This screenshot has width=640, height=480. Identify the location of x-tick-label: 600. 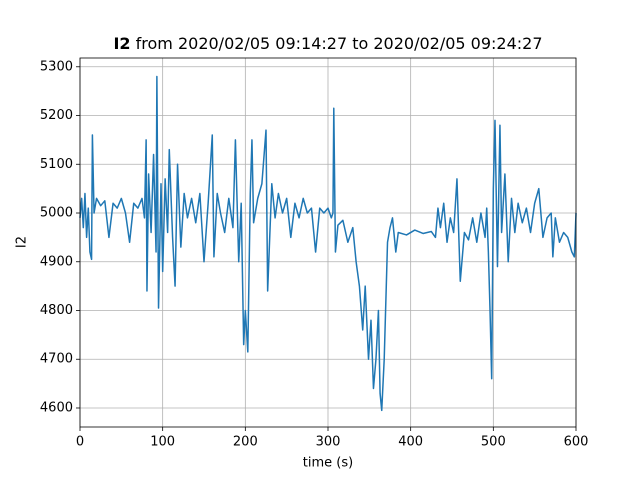
(576, 442).